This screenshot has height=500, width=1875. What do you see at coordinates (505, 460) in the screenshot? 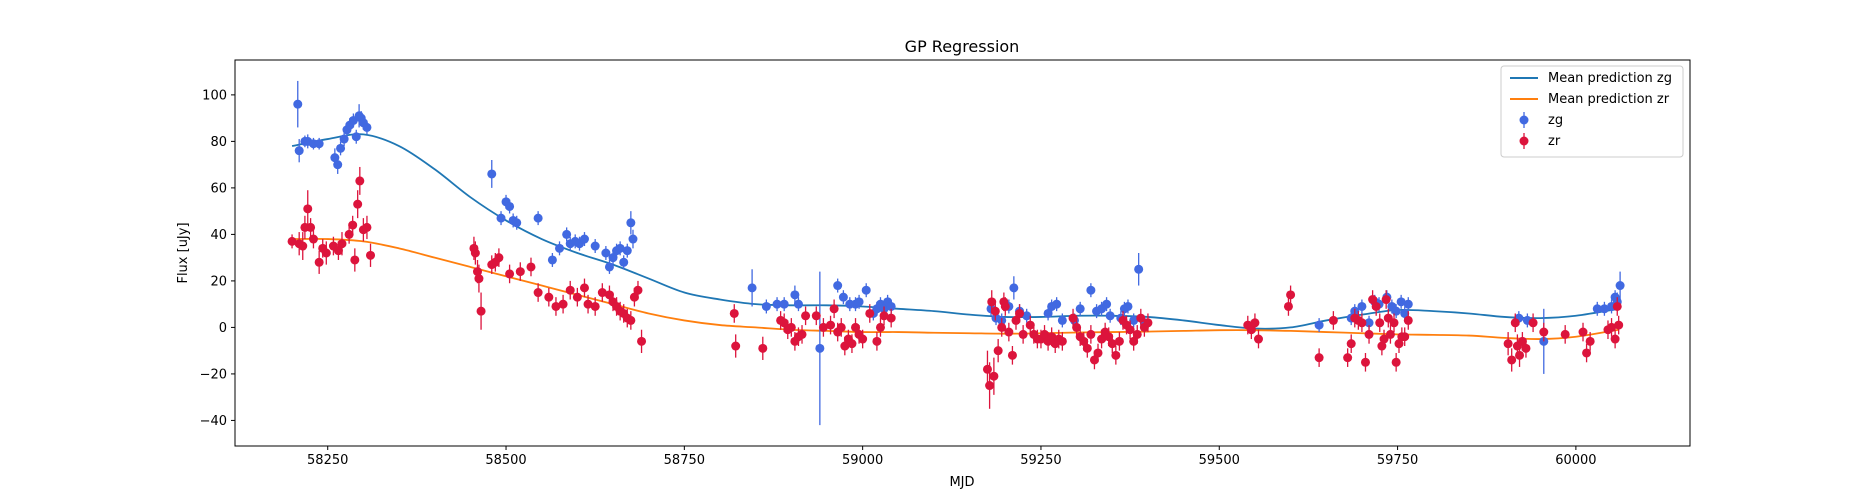
I see `x-tick-label: 58500` at bounding box center [505, 460].